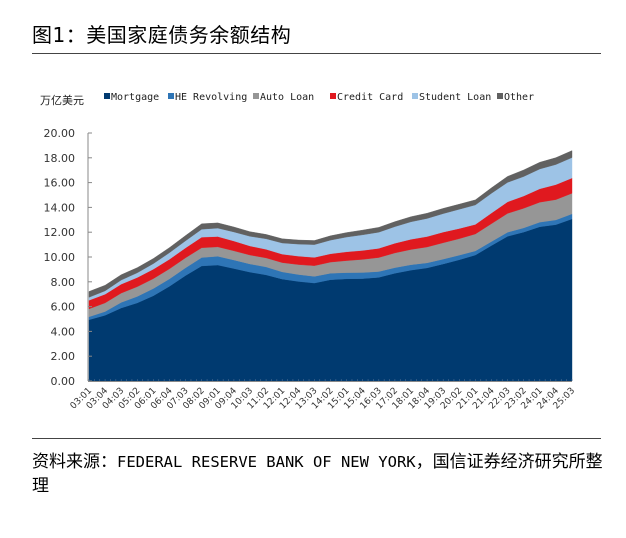 The image size is (626, 538). What do you see at coordinates (162, 35) in the screenshot?
I see `figure-title: 图1：美国家庭债务余额结构` at bounding box center [162, 35].